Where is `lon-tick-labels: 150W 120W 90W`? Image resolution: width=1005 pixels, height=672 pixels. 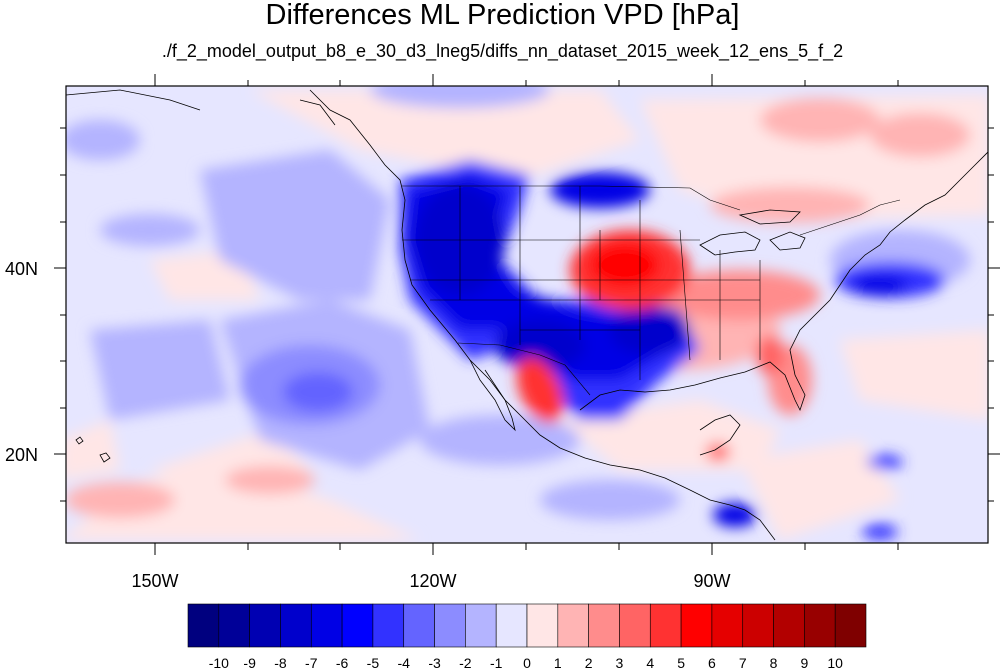
lon-tick-labels: 150W 120W 90W is located at coordinates (430, 581).